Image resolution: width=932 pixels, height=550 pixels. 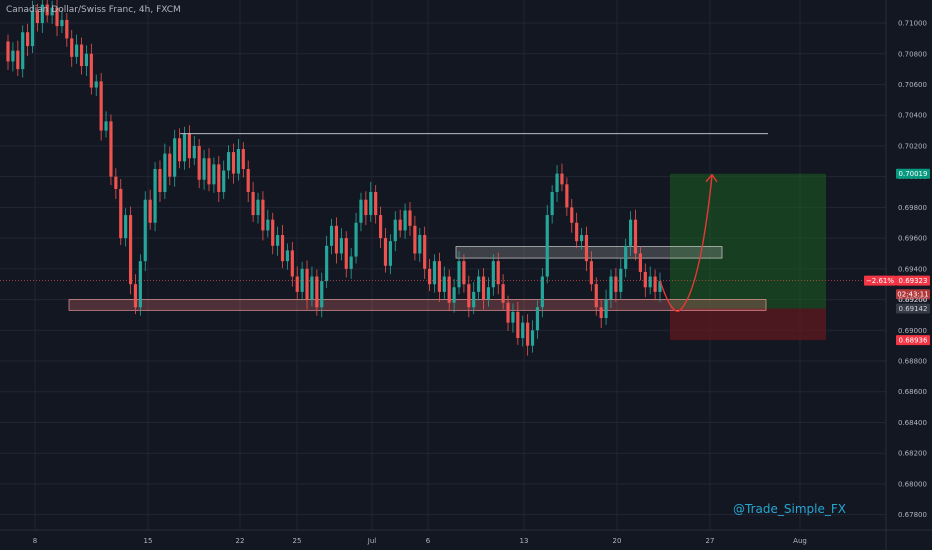 What do you see at coordinates (617, 541) in the screenshot?
I see `x-tick-label: 20` at bounding box center [617, 541].